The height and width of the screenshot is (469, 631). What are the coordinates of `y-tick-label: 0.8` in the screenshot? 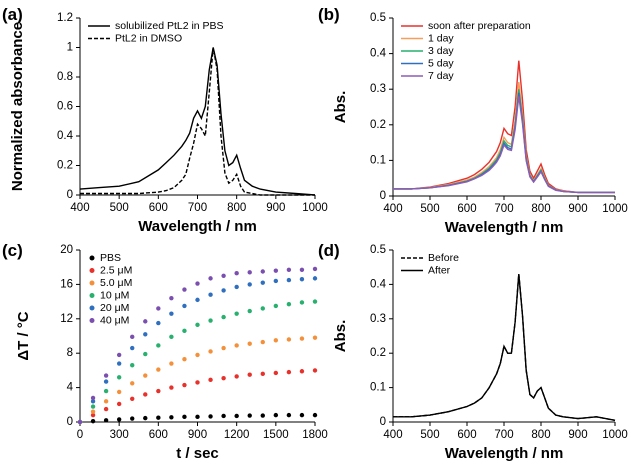 It's located at (65, 77).